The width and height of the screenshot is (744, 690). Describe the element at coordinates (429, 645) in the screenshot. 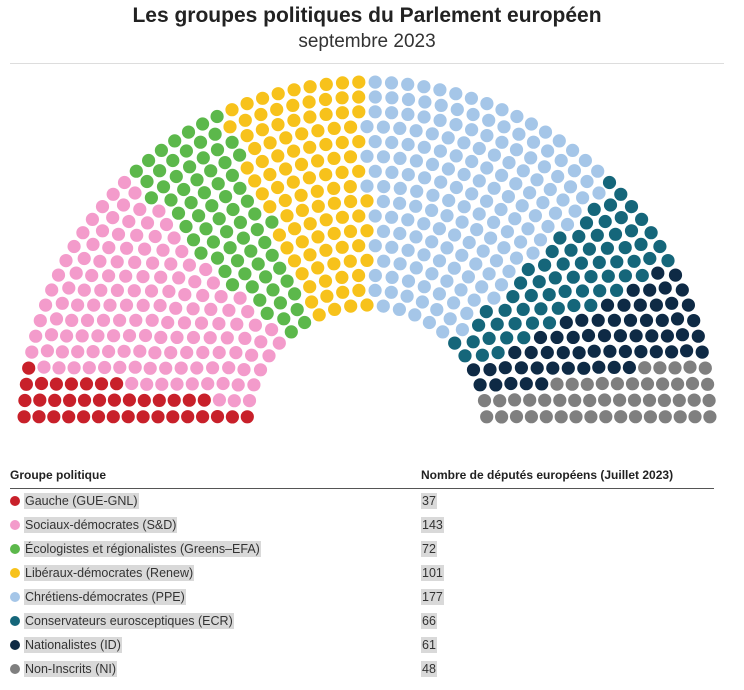

I see `seat-count: 61` at that location.